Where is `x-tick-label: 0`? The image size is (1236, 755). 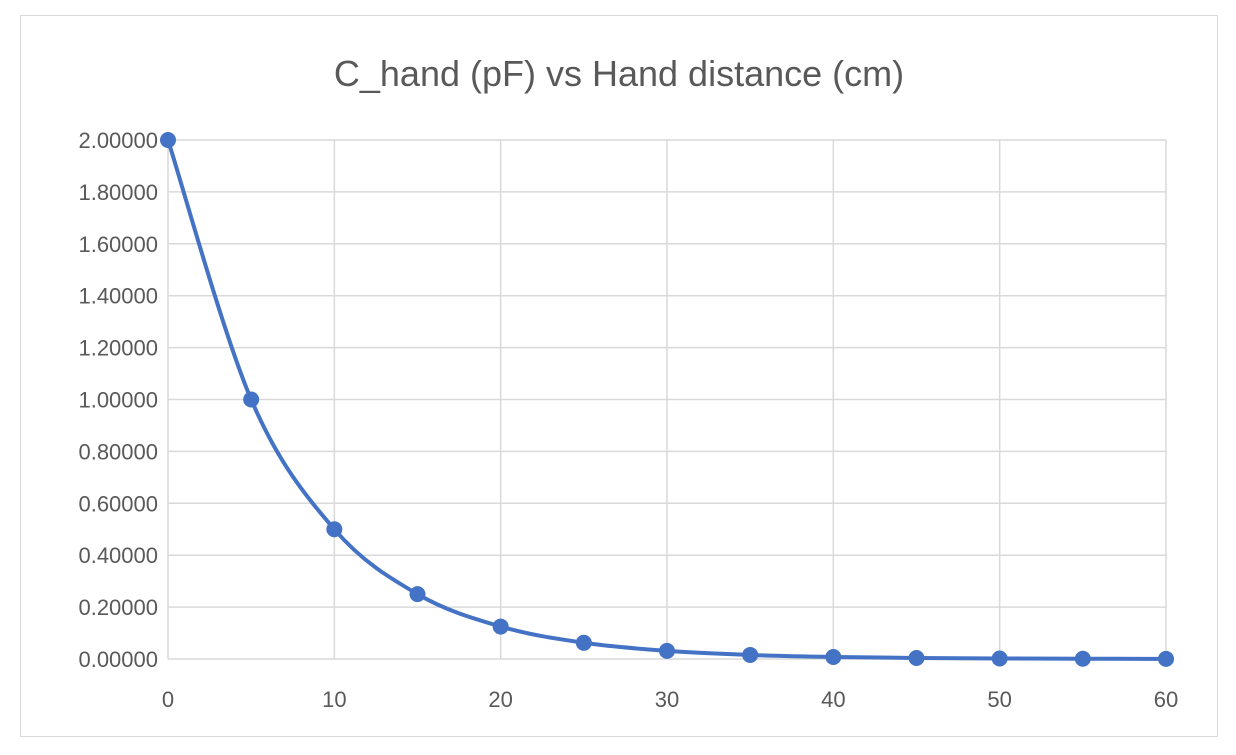
x-tick-label: 0 is located at coordinates (168, 699).